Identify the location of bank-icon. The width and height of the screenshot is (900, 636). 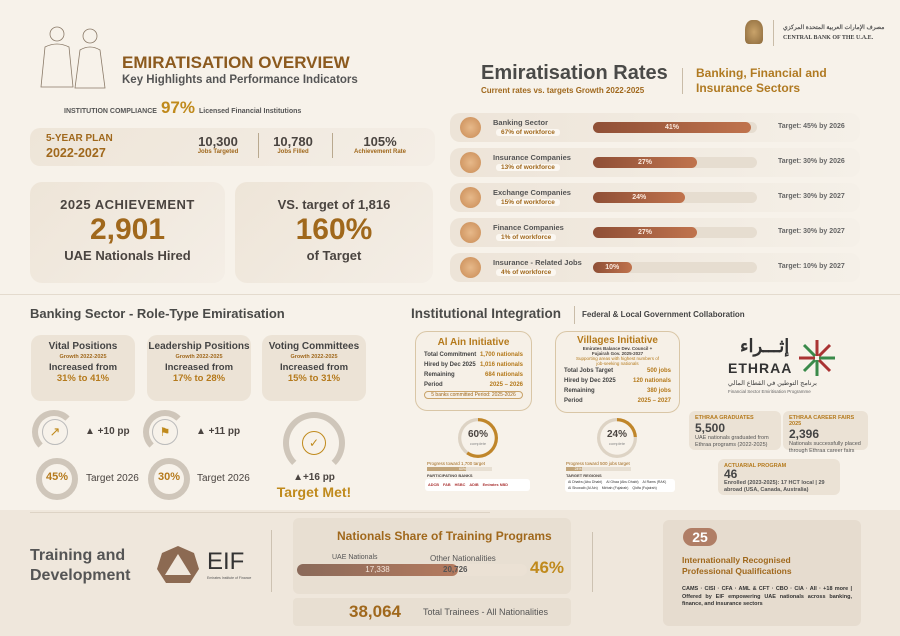
(470, 127).